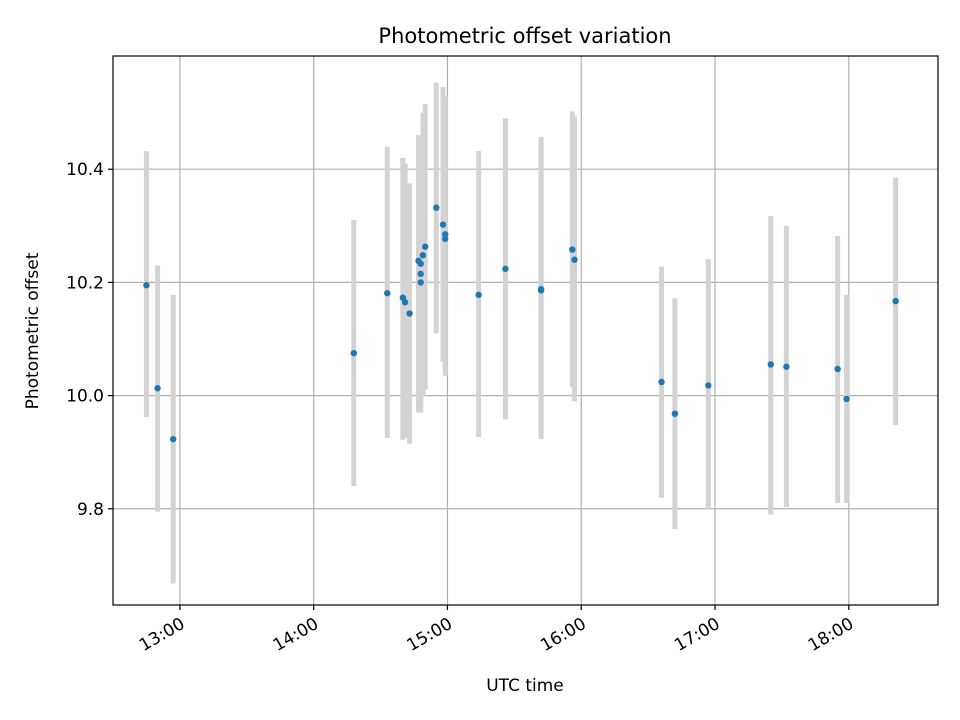  I want to click on y-tick-label: 10.2, so click(85, 283).